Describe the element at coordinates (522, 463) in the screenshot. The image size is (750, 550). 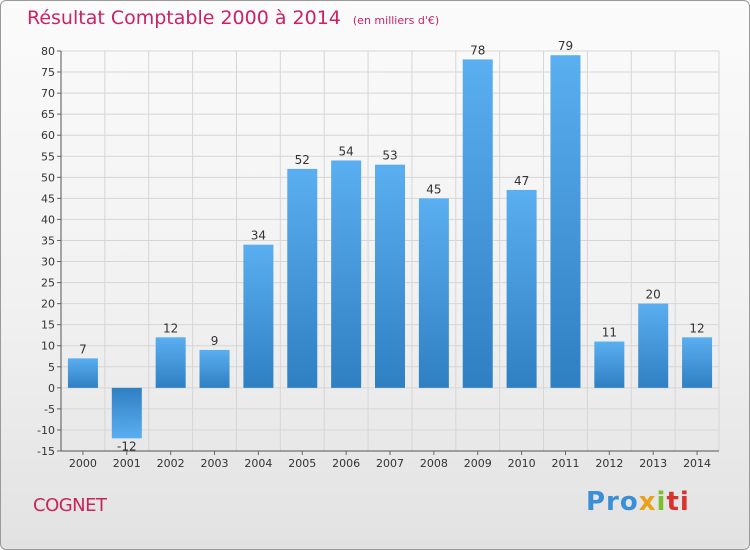
I see `x-tick-label: 2010` at that location.